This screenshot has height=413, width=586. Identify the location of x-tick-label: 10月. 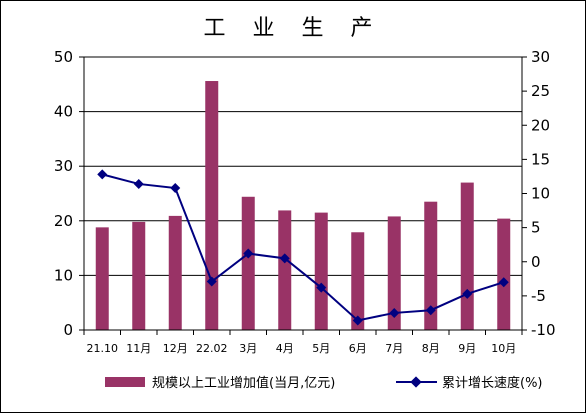
(503, 348).